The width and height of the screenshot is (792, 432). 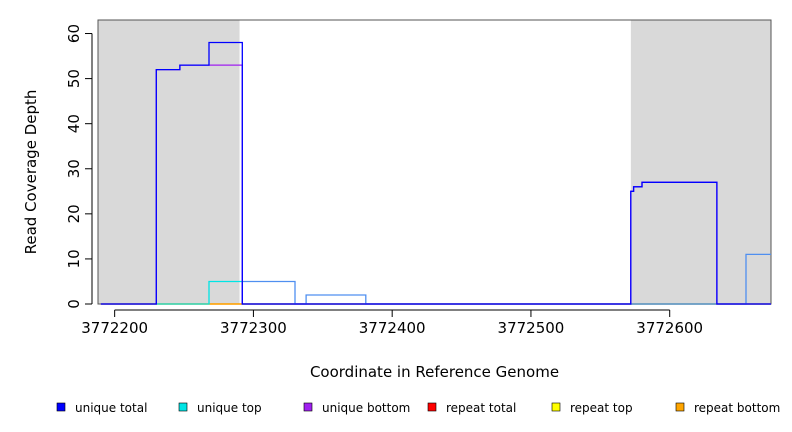 I want to click on legend-item-repeat-total: repeat total, so click(x=471, y=408).